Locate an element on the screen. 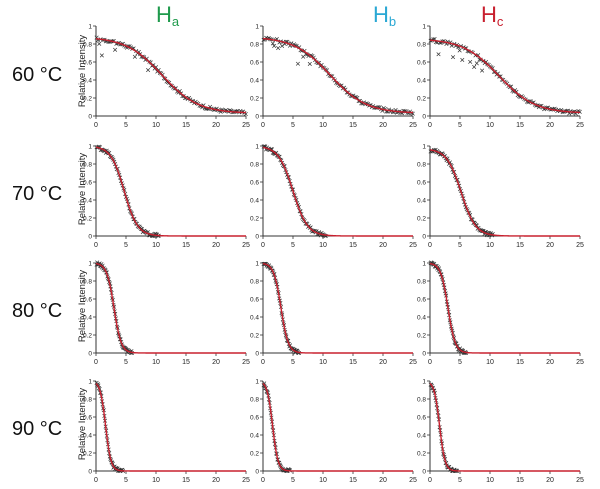  column-header-ha: Ha is located at coordinates (168, 15).